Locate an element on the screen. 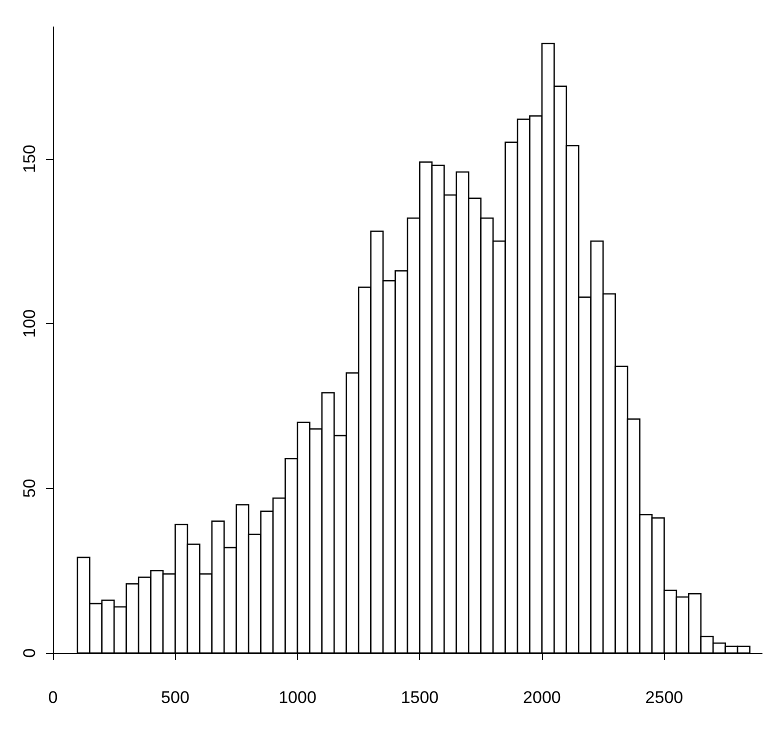  y-tick-label: 150 is located at coordinates (29, 158).